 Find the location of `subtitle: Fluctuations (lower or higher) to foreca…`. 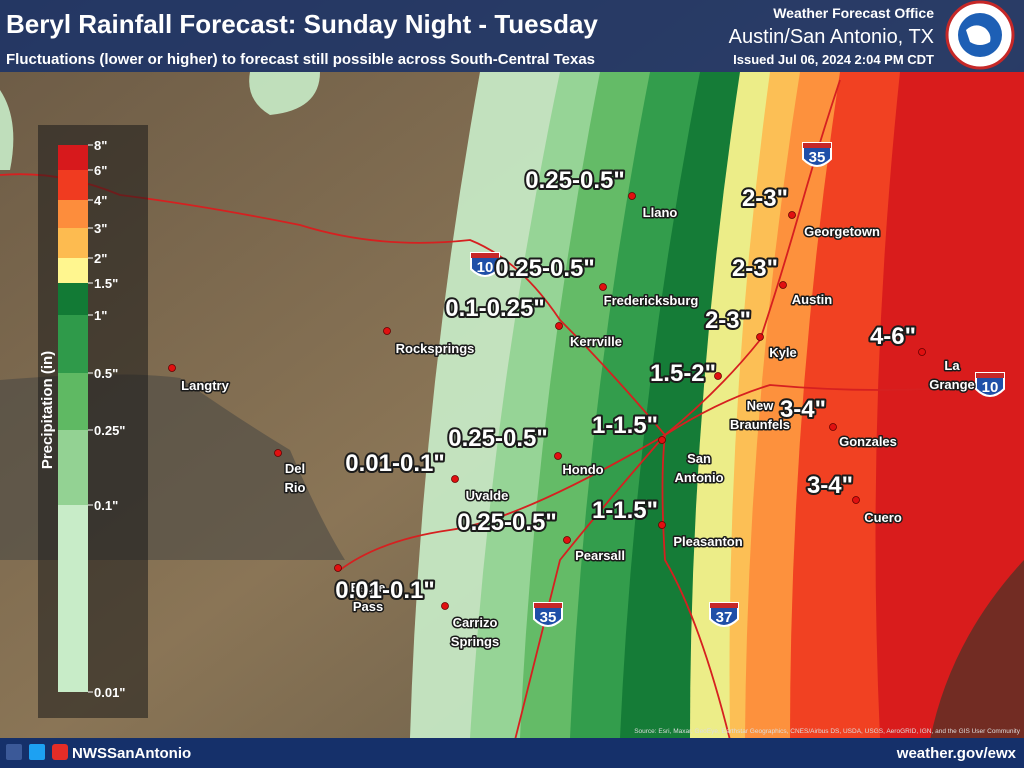

subtitle: Fluctuations (lower or higher) to foreca… is located at coordinates (300, 59).